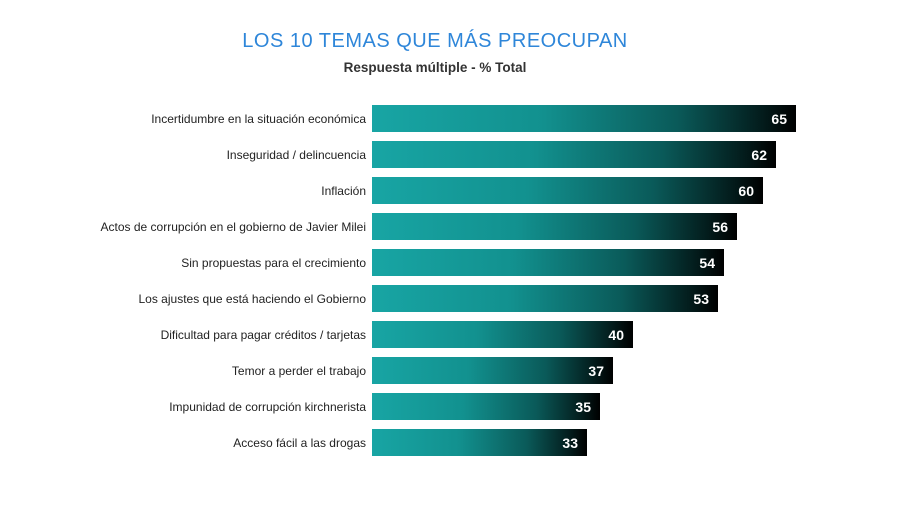  Describe the element at coordinates (636, 406) in the screenshot. I see `bar-track: 35` at that location.